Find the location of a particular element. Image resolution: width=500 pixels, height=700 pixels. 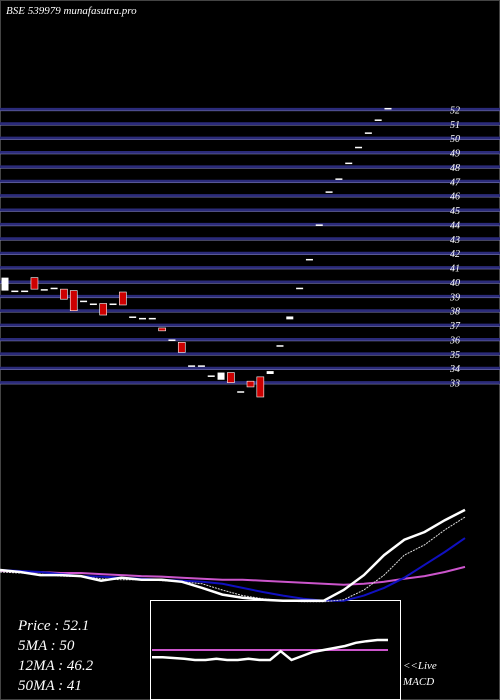

y-tick-label: 51 is located at coordinates (455, 125).